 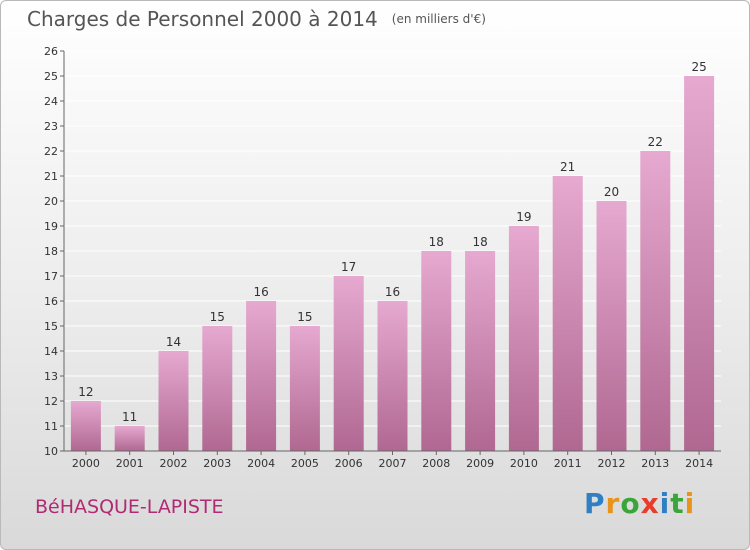 What do you see at coordinates (480, 463) in the screenshot?
I see `x-tick-label-2009: 2009` at bounding box center [480, 463].